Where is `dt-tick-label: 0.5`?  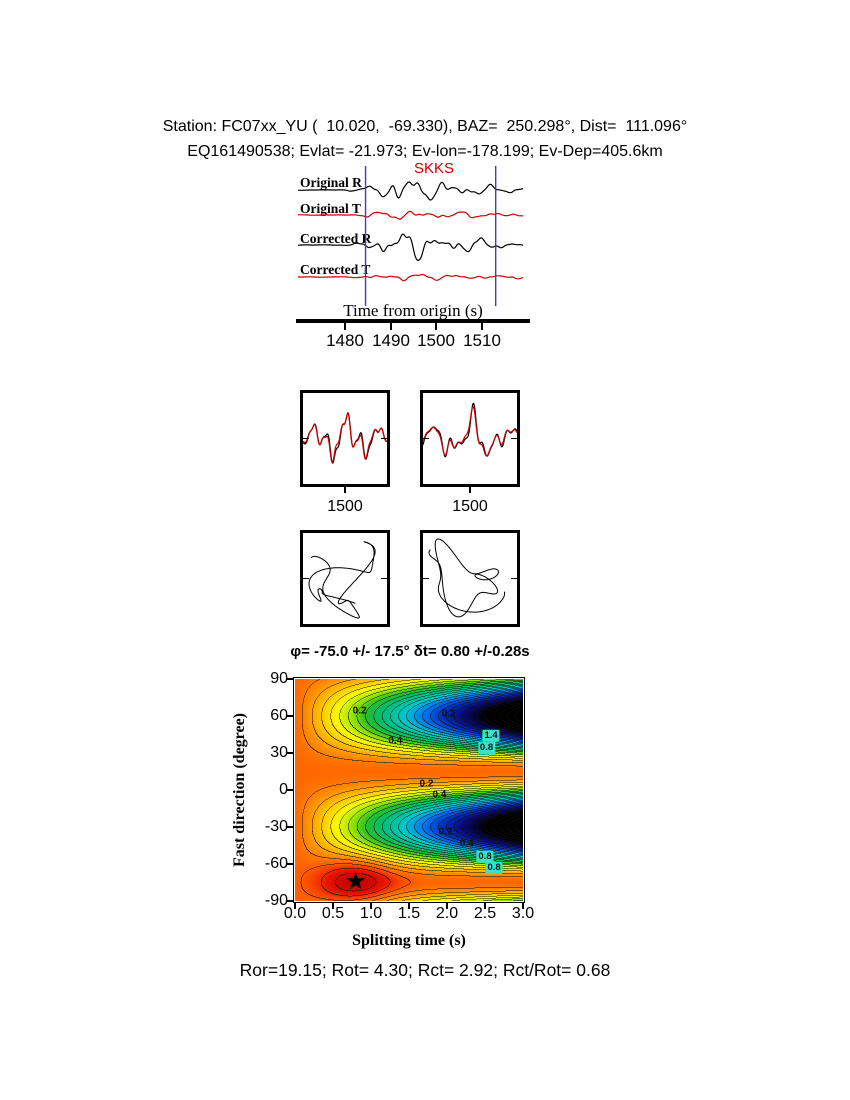 dt-tick-label: 0.5 is located at coordinates (333, 913).